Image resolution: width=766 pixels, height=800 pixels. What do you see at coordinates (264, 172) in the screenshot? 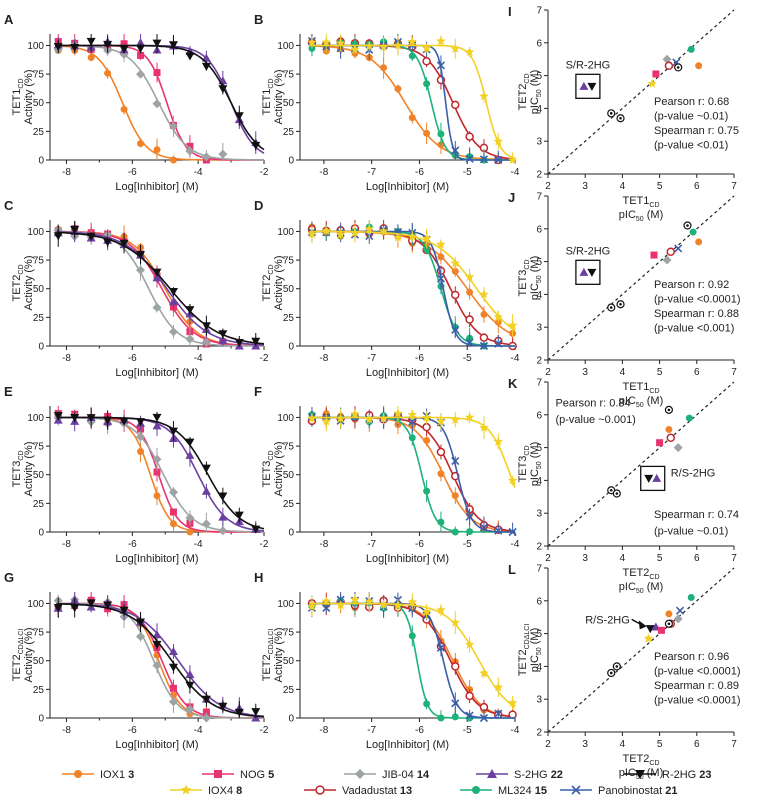
I see `x-tick-label: -2` at bounding box center [264, 172].